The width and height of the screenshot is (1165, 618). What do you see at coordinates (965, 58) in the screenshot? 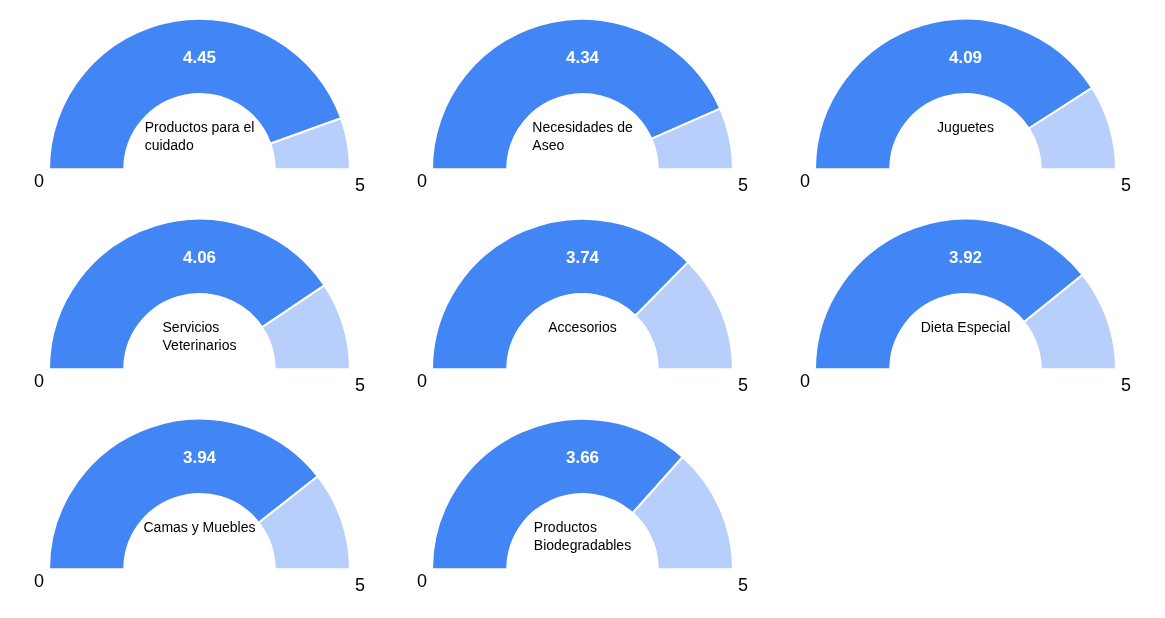
I see `data-label: 4.09` at bounding box center [965, 58].